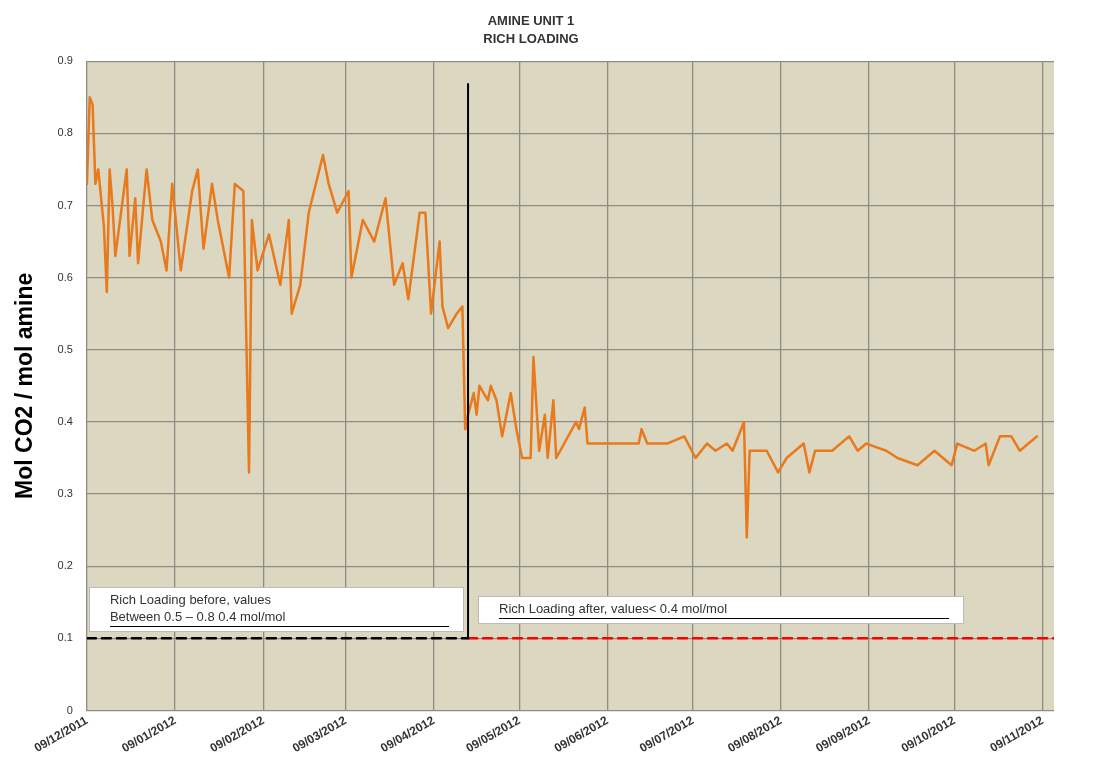 Image resolution: width=1114 pixels, height=763 pixels. Describe the element at coordinates (24, 385) in the screenshot. I see `y-axis-title: Mol CO2 / mol amine` at that location.